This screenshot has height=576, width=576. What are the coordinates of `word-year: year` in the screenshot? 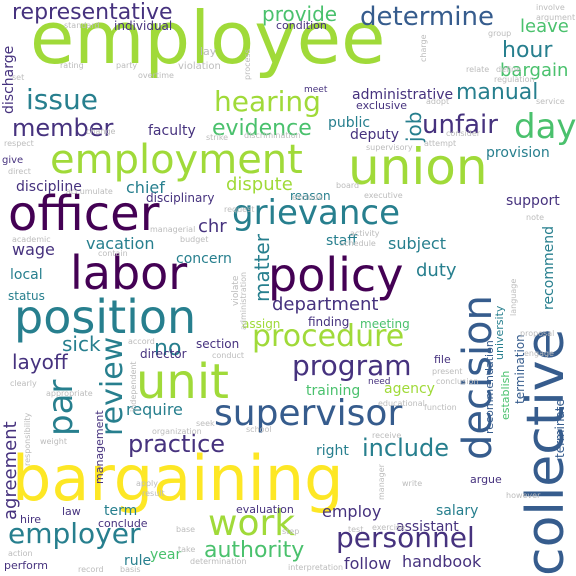 It's located at (166, 555).